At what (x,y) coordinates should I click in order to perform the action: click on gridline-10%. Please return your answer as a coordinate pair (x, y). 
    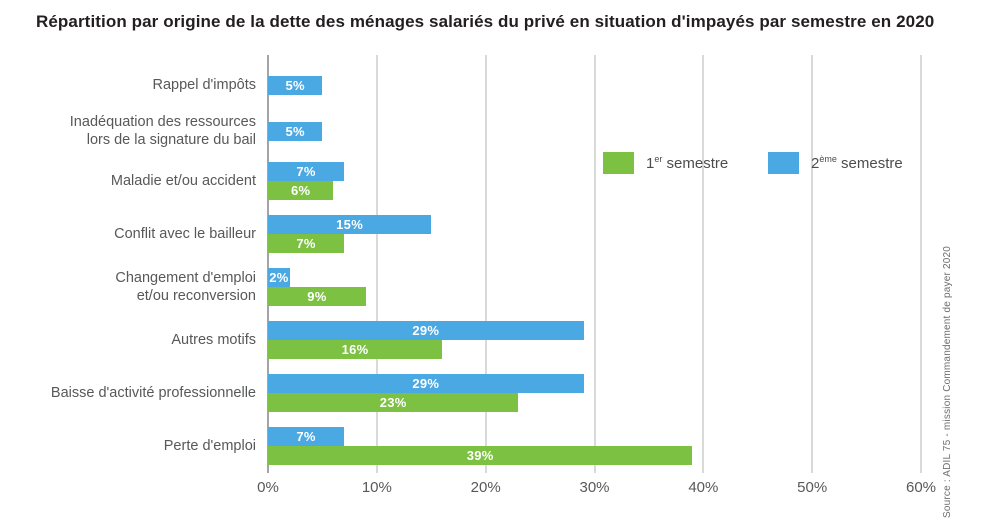
    Looking at the image, I should click on (376, 264).